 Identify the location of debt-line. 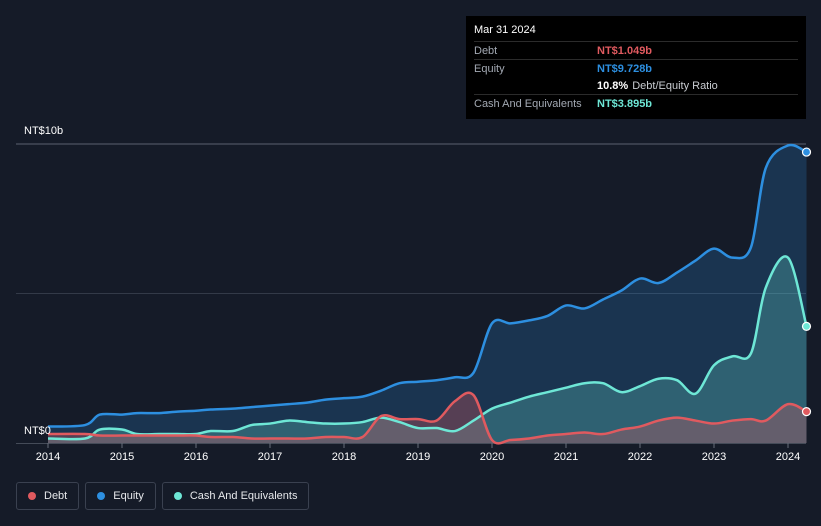
(427, 418).